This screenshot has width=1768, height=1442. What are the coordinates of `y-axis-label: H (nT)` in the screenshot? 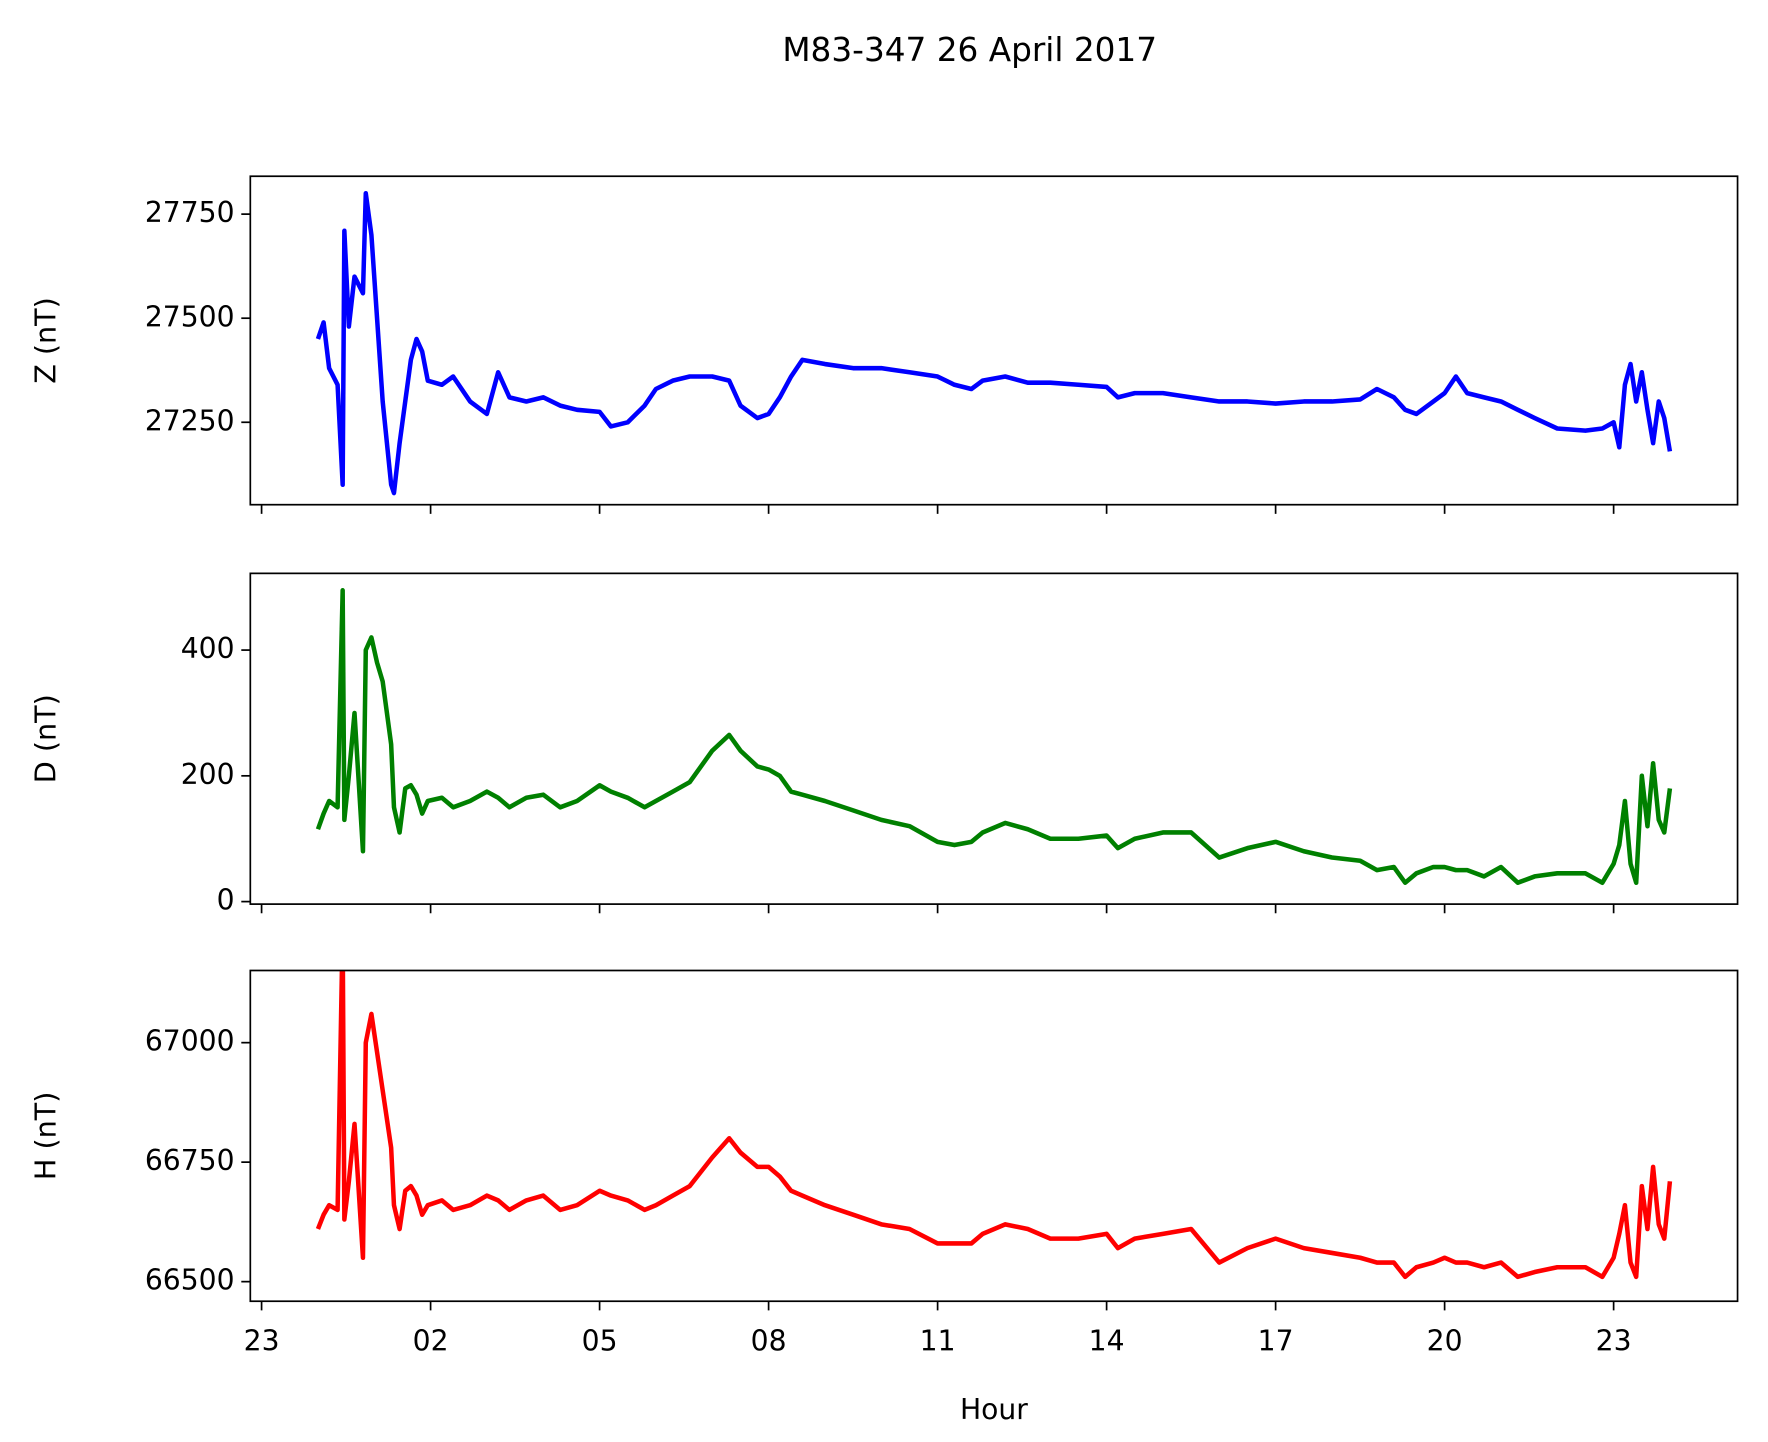 It's located at (45, 1136).